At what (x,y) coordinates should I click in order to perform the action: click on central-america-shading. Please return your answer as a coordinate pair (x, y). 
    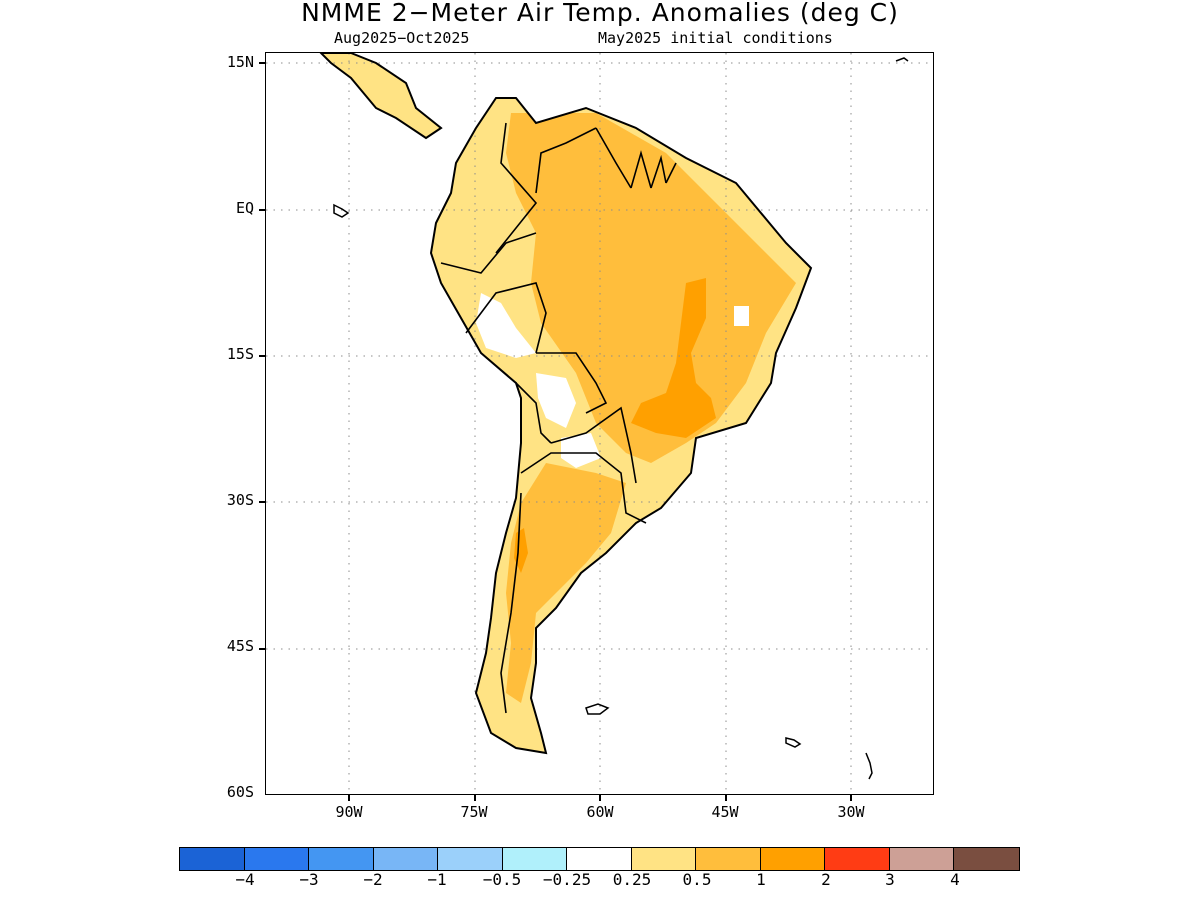
    Looking at the image, I should click on (381, 95).